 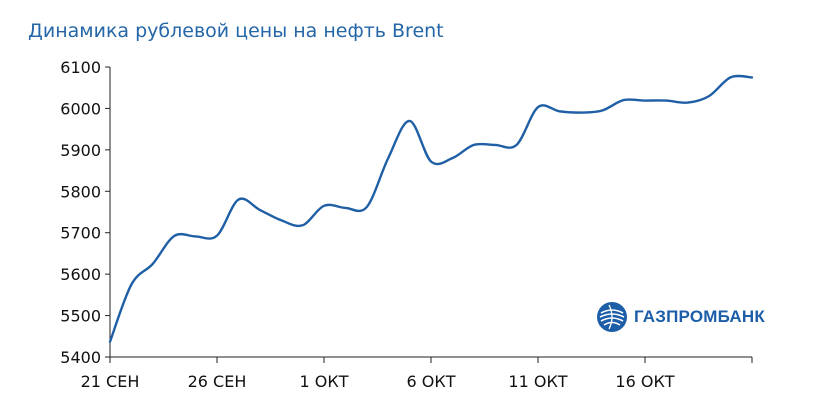 What do you see at coordinates (644, 381) in the screenshot?
I see `x-tick-label: 16 ОКТ` at bounding box center [644, 381].